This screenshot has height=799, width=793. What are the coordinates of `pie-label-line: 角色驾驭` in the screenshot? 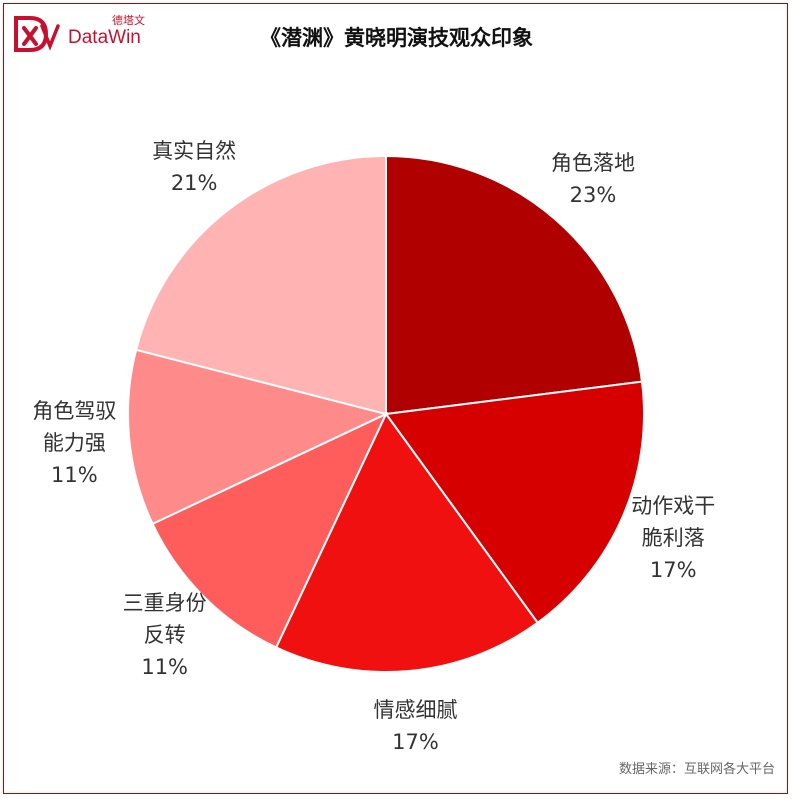 It's located at (74, 411).